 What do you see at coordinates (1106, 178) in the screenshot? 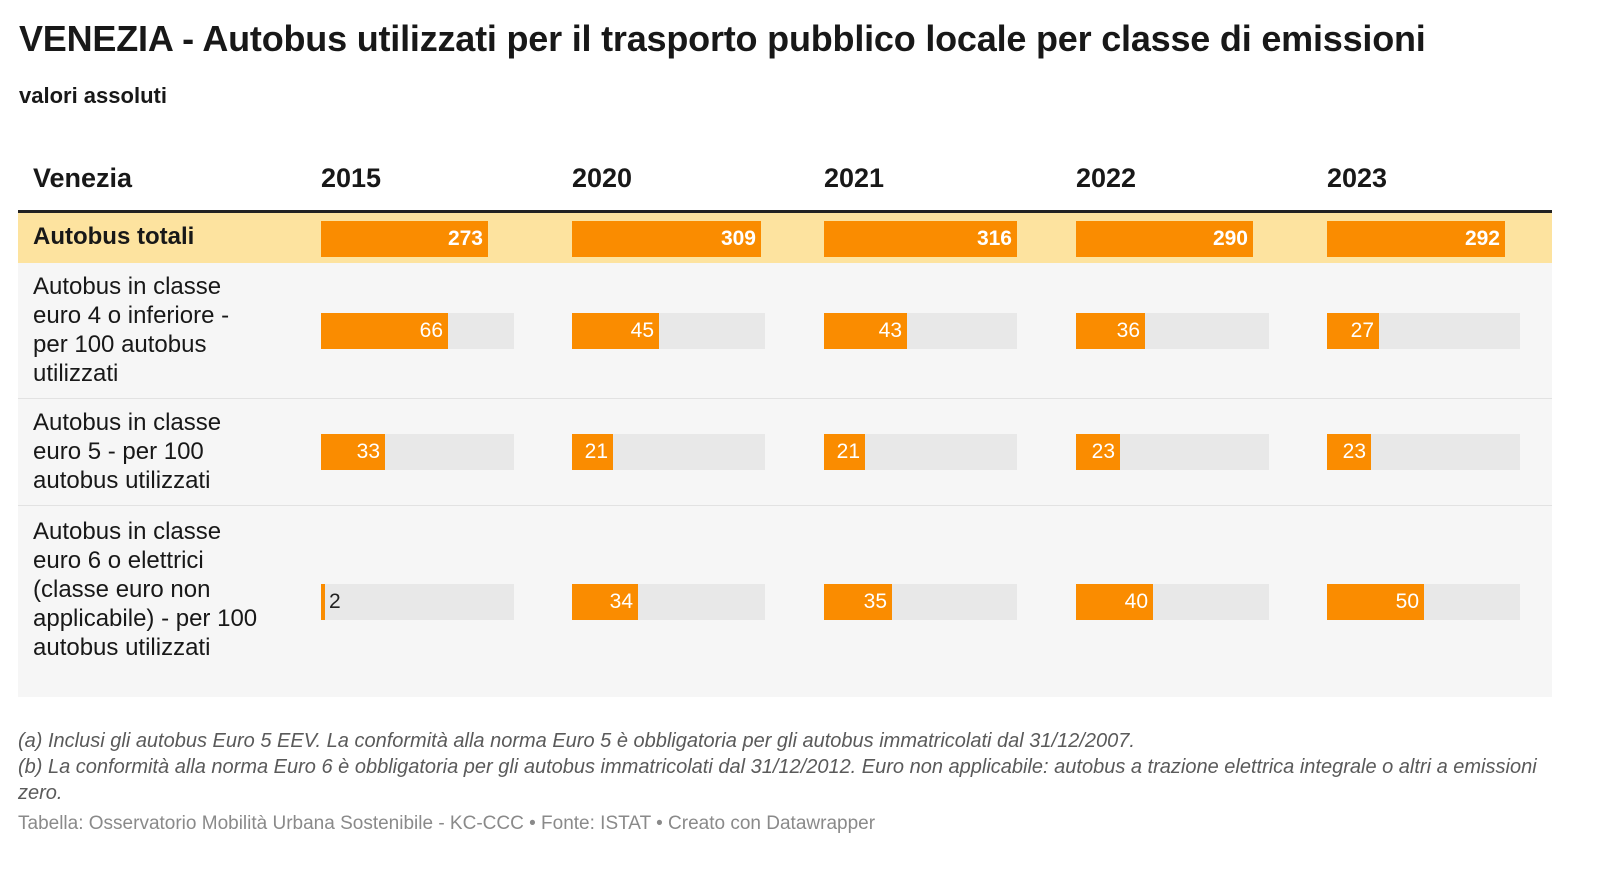
I see `header-year: 2022` at bounding box center [1106, 178].